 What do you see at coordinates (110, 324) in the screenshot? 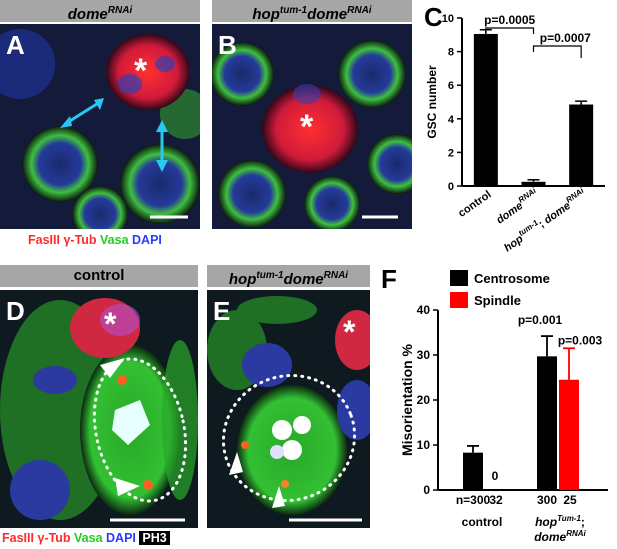
I see `asterisk-d: *` at bounding box center [110, 324].